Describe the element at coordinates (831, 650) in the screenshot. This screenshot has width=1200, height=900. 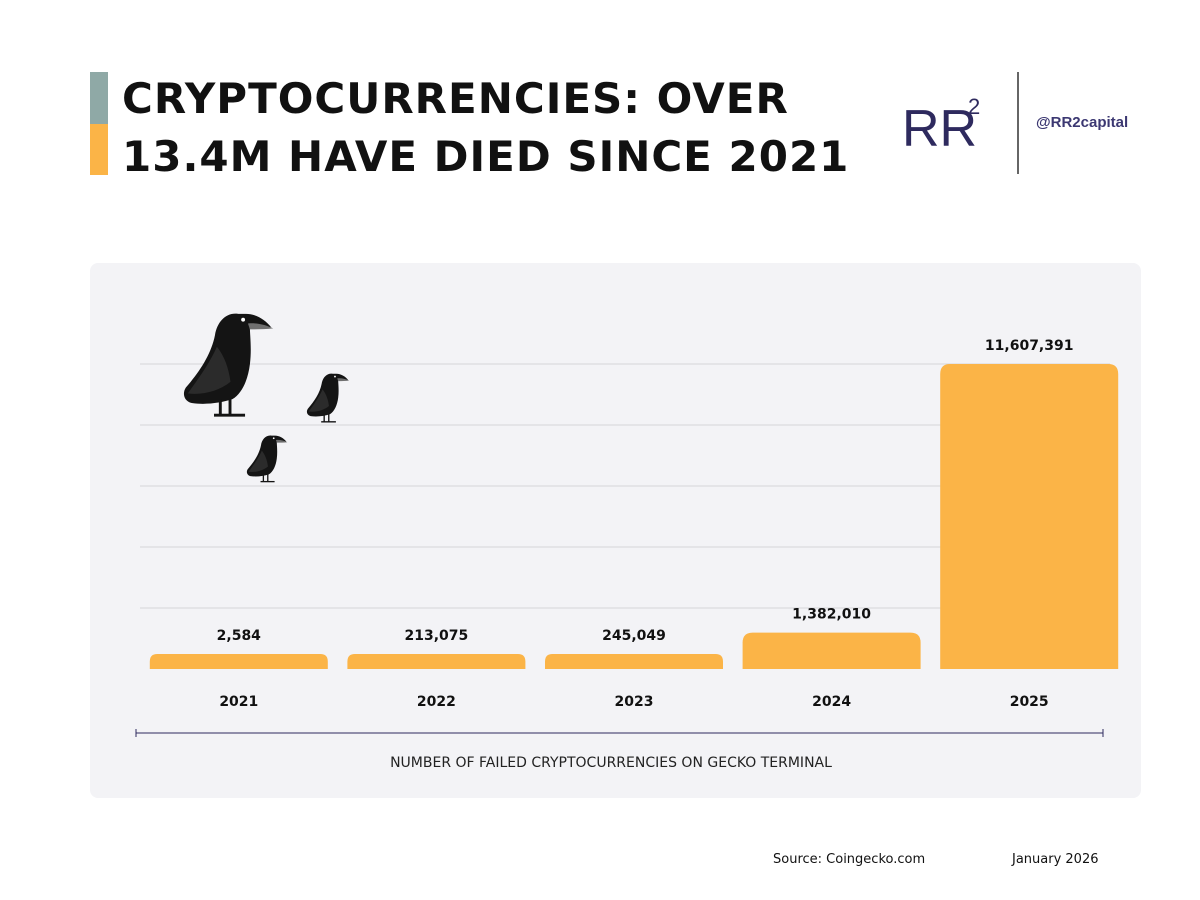
I see `bar-2024` at that location.